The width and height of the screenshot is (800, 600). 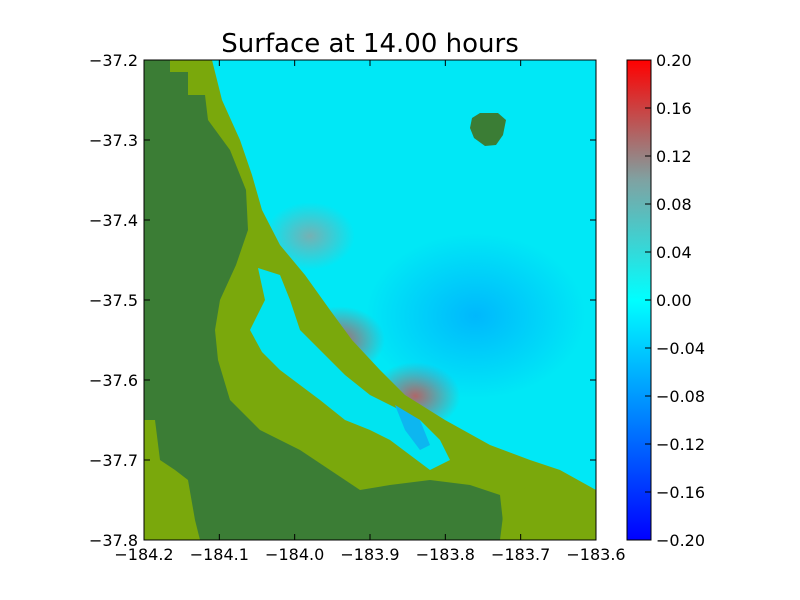 I want to click on y-tick-label: −37.2, so click(x=113, y=60).